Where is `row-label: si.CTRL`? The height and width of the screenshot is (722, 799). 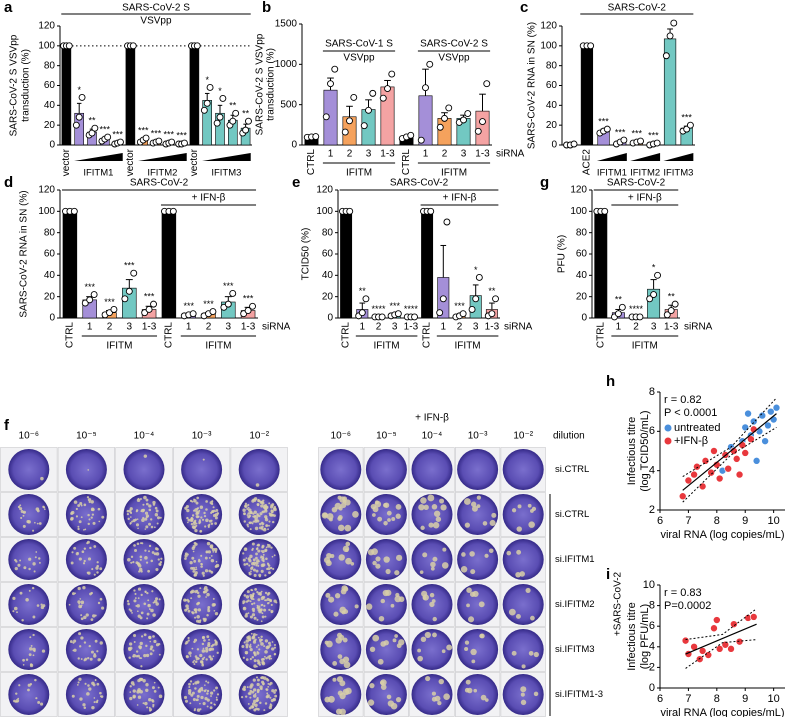 row-label: si.CTRL is located at coordinates (572, 514).